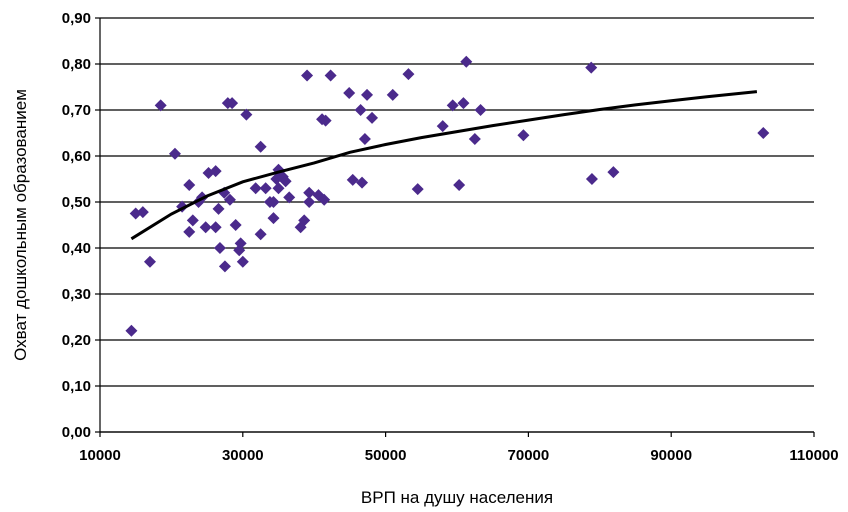 The width and height of the screenshot is (848, 512). I want to click on x-axis-title: ВРП на душу населения, so click(457, 497).